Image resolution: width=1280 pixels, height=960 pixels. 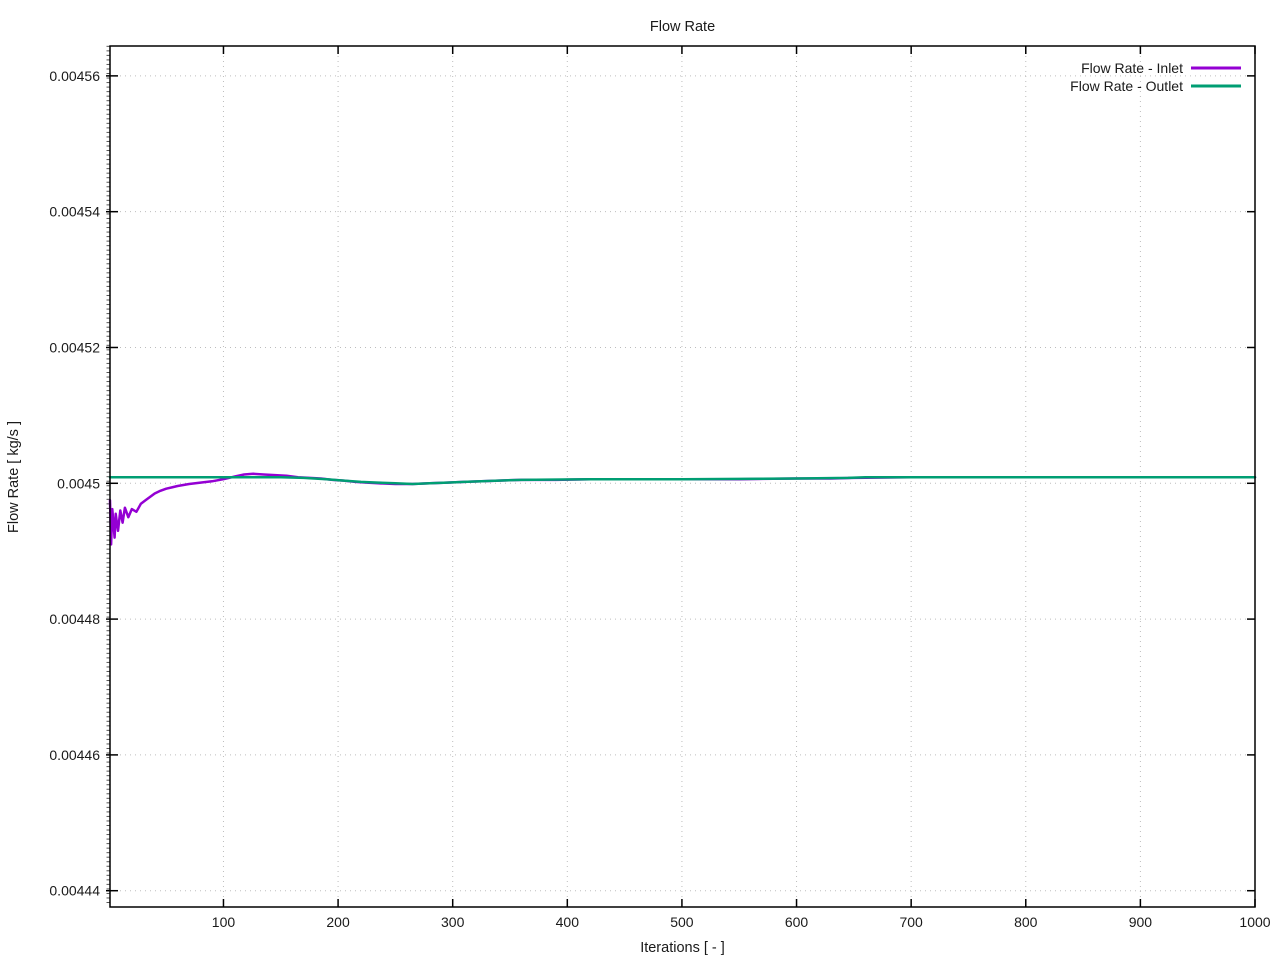 What do you see at coordinates (682, 480) in the screenshot?
I see `series-line-outlet` at bounding box center [682, 480].